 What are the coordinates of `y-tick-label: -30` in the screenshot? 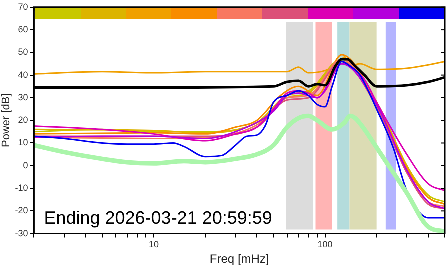 It's located at (21, 233).